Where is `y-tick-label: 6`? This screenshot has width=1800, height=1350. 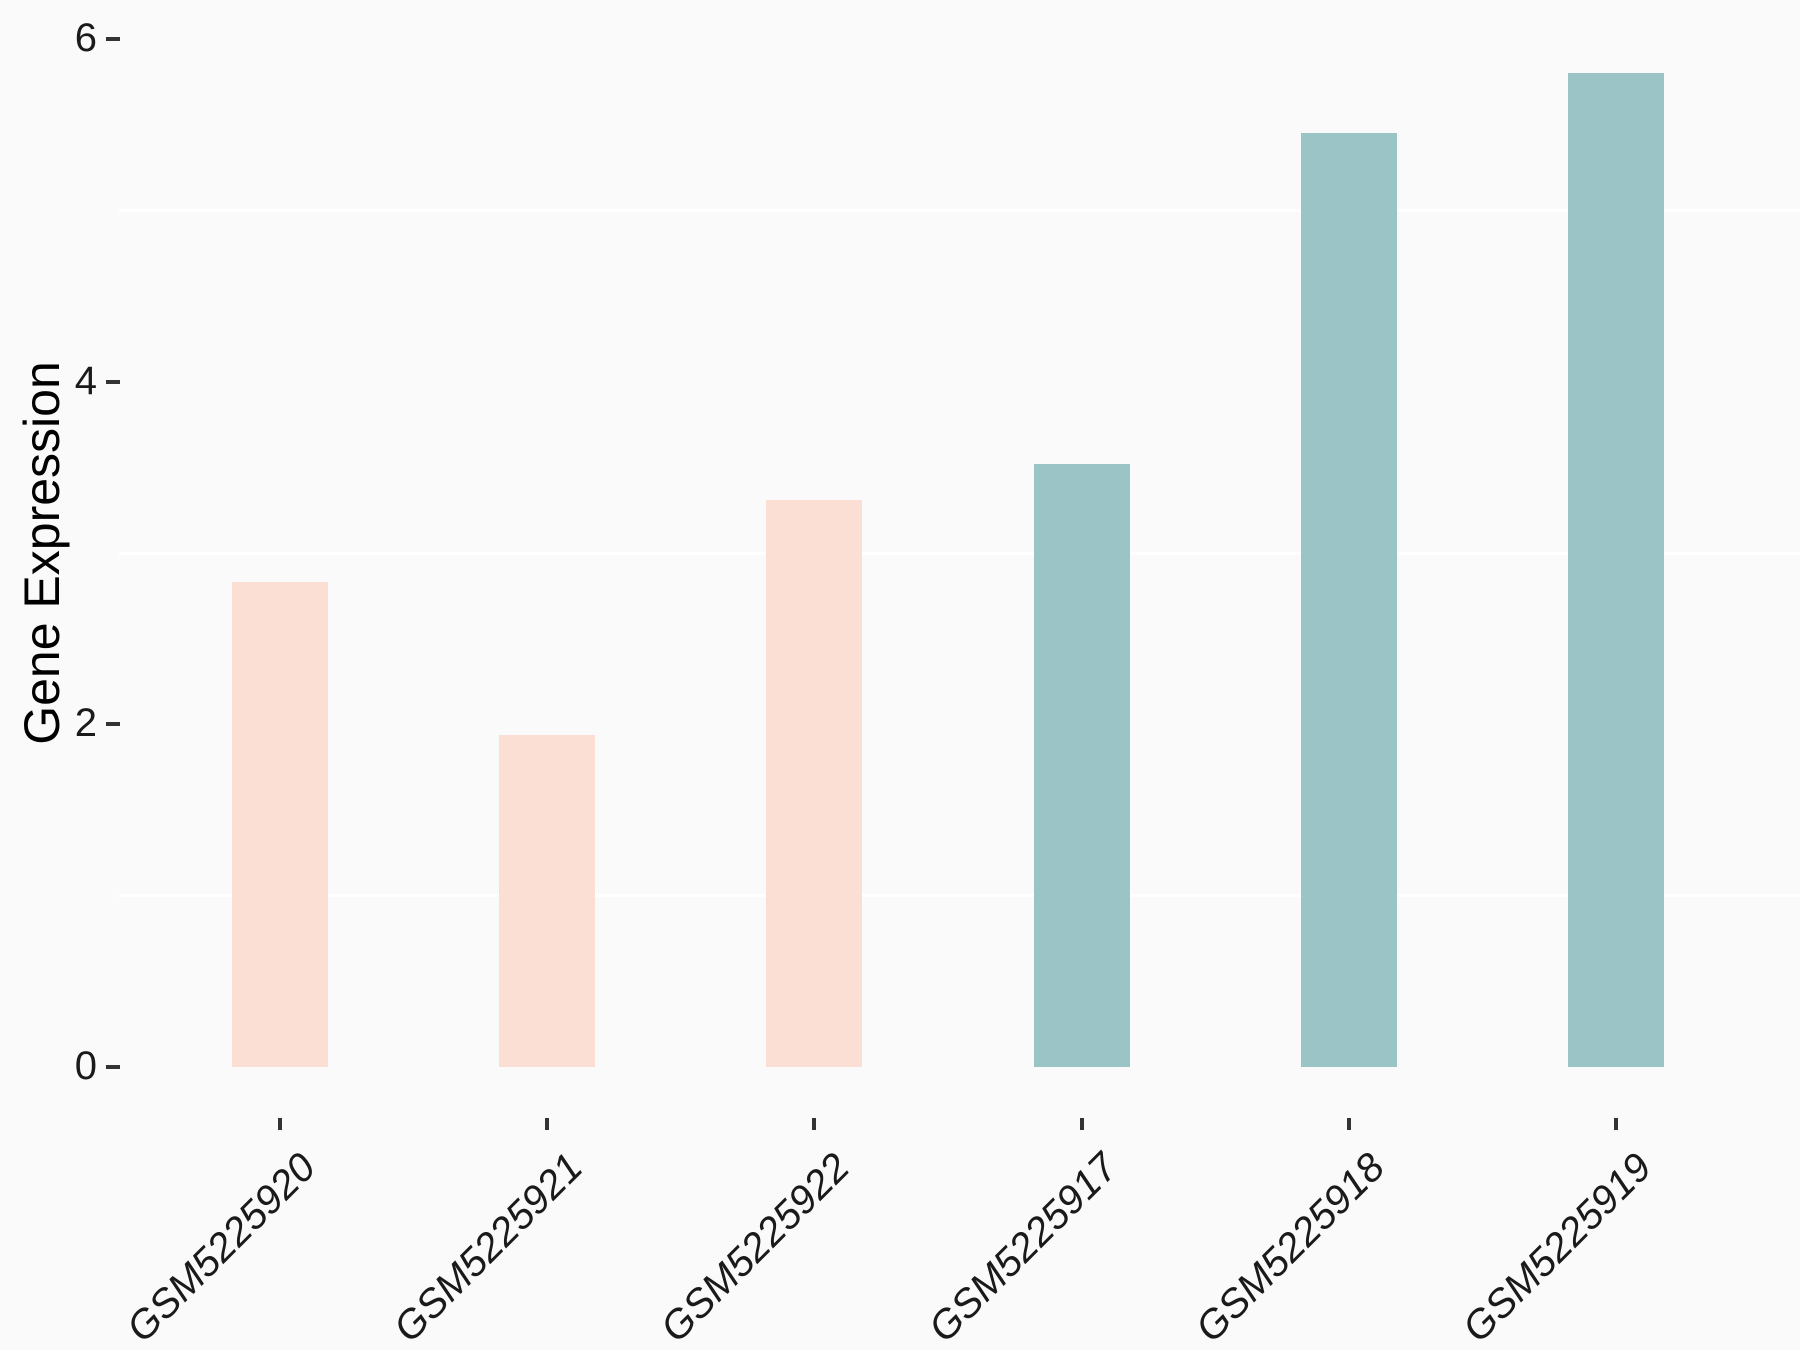 y-tick-label: 6 is located at coordinates (85, 38).